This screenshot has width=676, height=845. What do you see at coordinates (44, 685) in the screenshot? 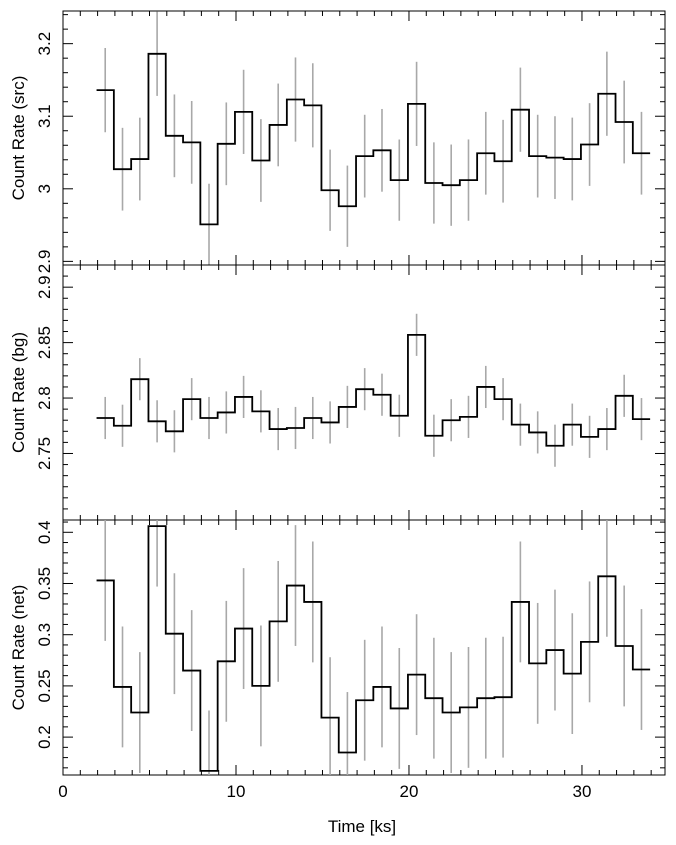
I see `y-tick-label: 0.25` at bounding box center [44, 685].